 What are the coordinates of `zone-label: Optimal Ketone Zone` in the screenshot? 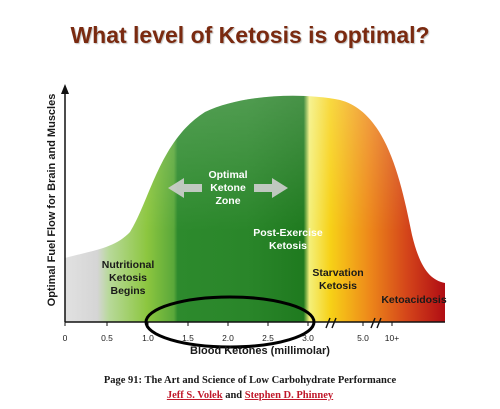 It's located at (227, 188).